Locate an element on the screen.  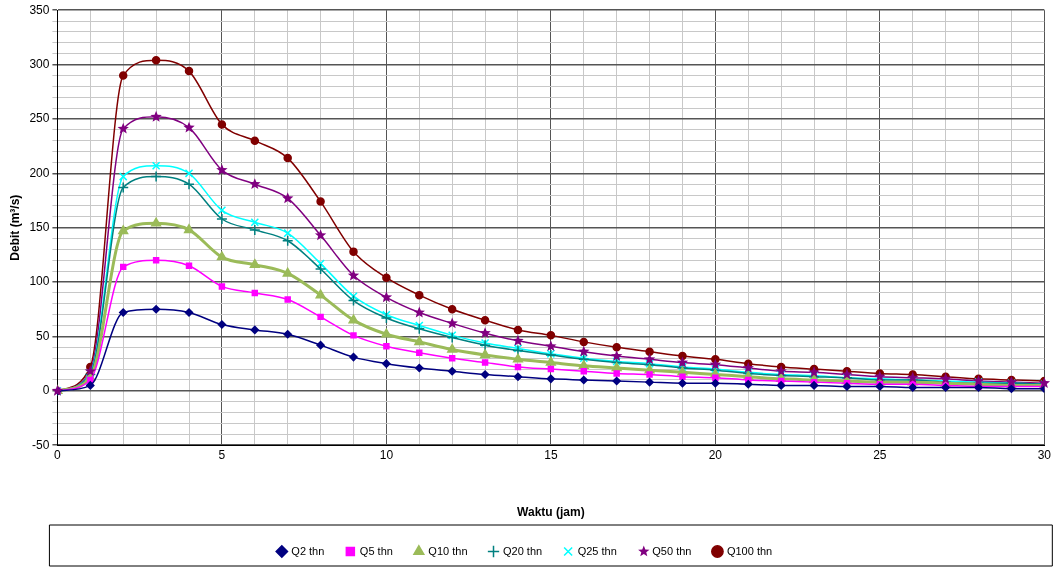
legend-label: Q10 thn is located at coordinates (448, 550).